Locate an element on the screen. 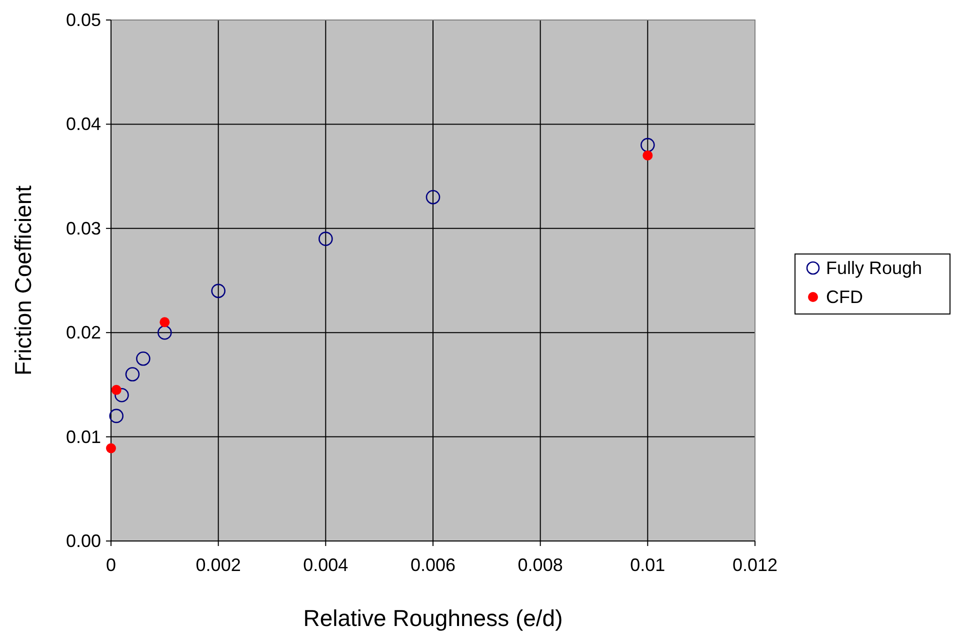 The height and width of the screenshot is (637, 957). y-tick-label: 0.04 is located at coordinates (83, 124).